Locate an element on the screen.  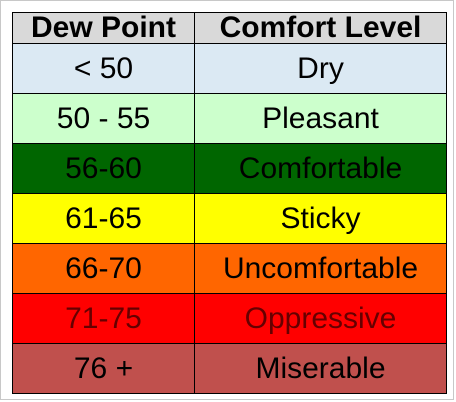
comfort-level-cell: Dry is located at coordinates (320, 68).